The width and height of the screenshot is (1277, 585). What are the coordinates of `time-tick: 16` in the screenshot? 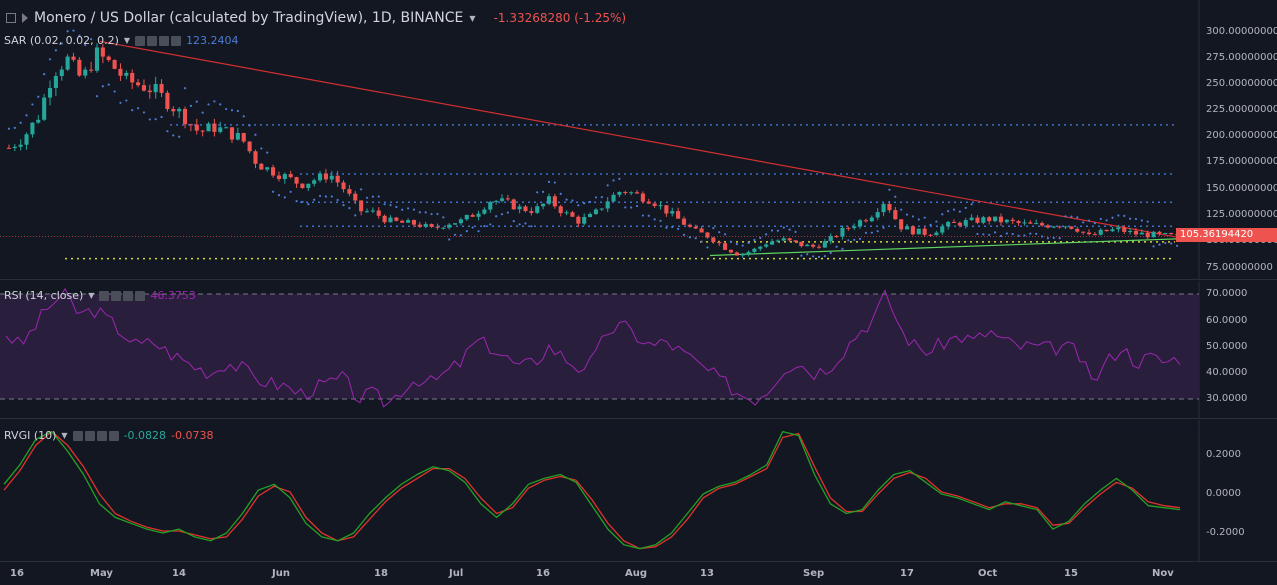 It's located at (17, 573).